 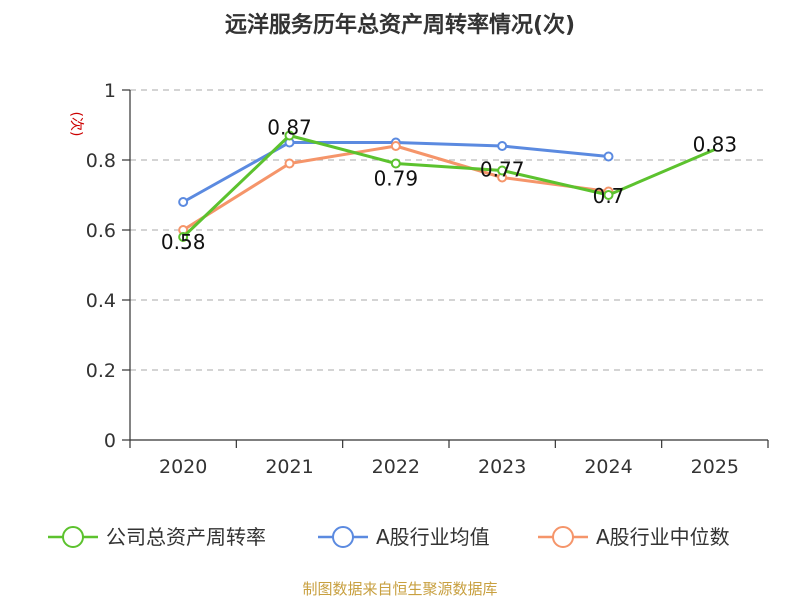 I want to click on series-company, so click(x=447, y=186).